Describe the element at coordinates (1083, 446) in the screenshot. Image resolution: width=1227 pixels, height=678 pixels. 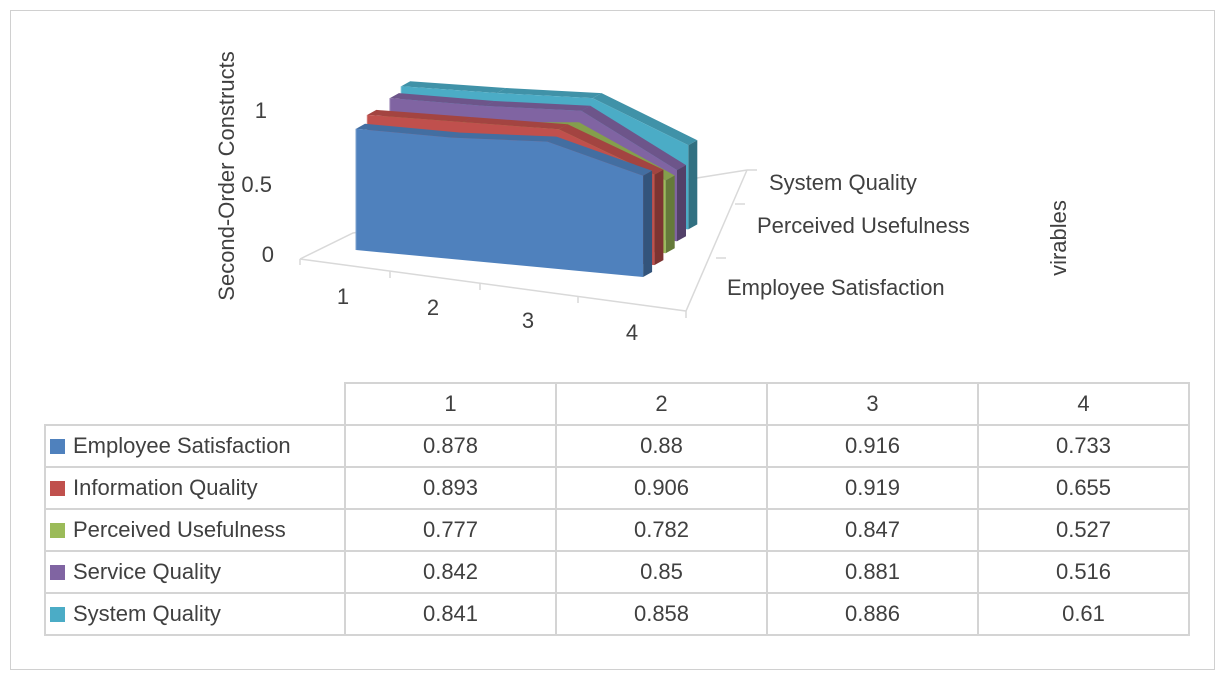
I see `table-cell: 0.733` at that location.